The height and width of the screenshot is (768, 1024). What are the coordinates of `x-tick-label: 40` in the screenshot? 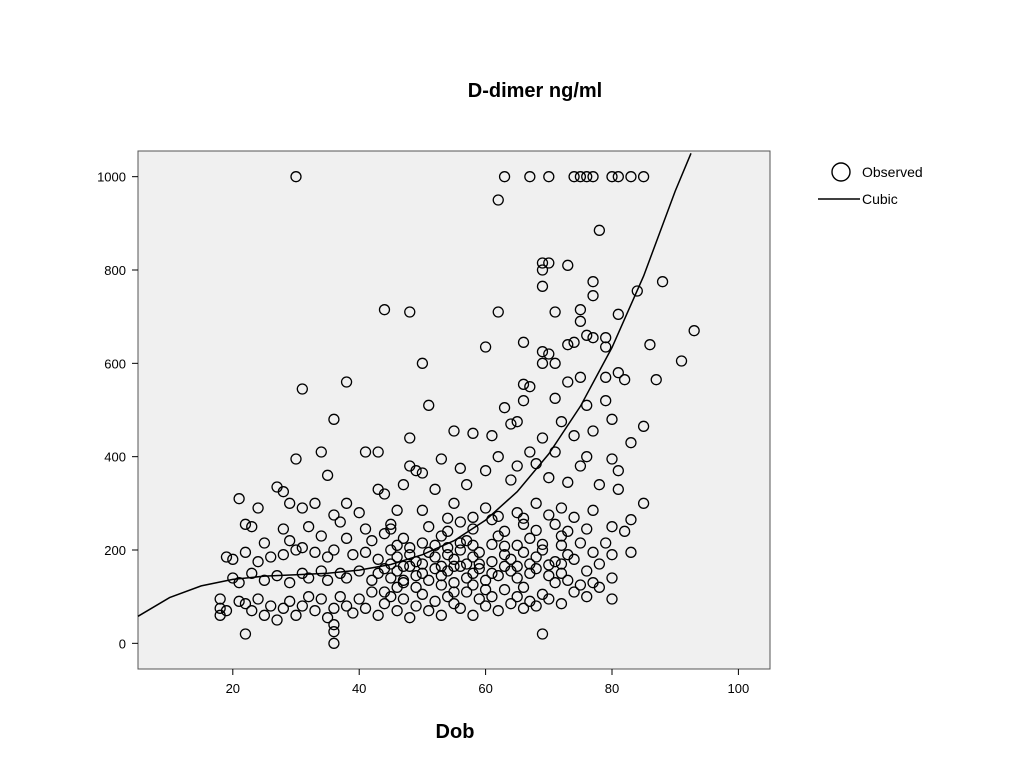 It's located at (359, 688).